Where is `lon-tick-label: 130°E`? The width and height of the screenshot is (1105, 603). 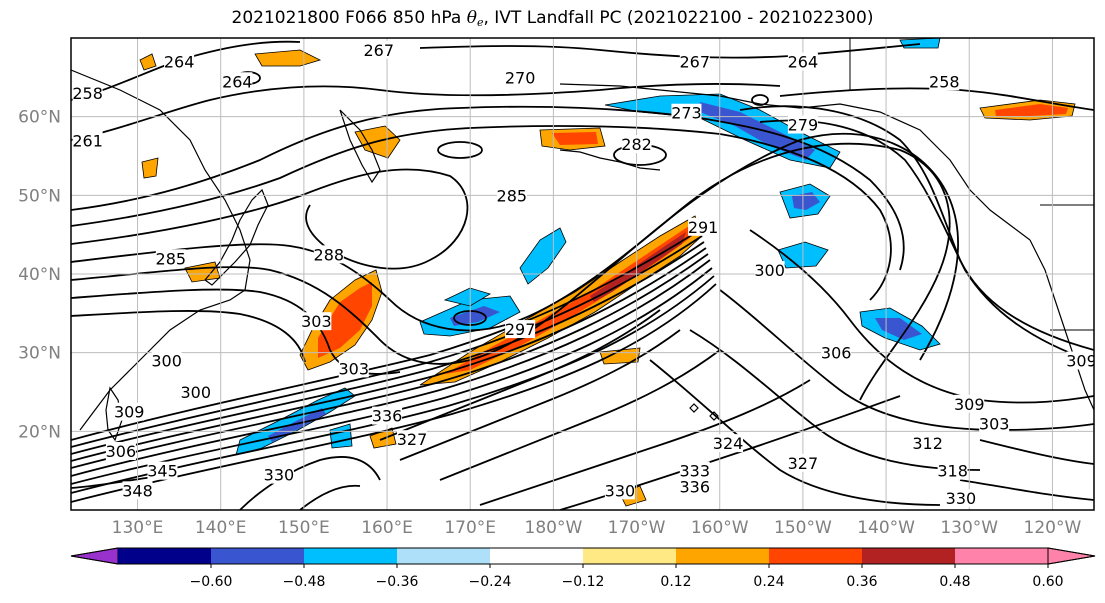
lon-tick-label: 130°E is located at coordinates (138, 528).